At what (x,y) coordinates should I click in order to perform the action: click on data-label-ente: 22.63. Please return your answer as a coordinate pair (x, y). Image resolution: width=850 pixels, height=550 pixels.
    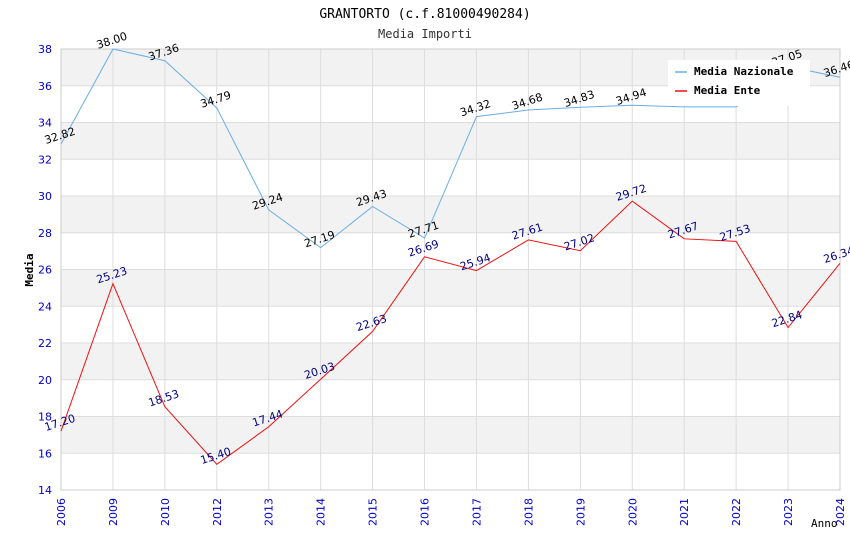
    Looking at the image, I should click on (372, 323).